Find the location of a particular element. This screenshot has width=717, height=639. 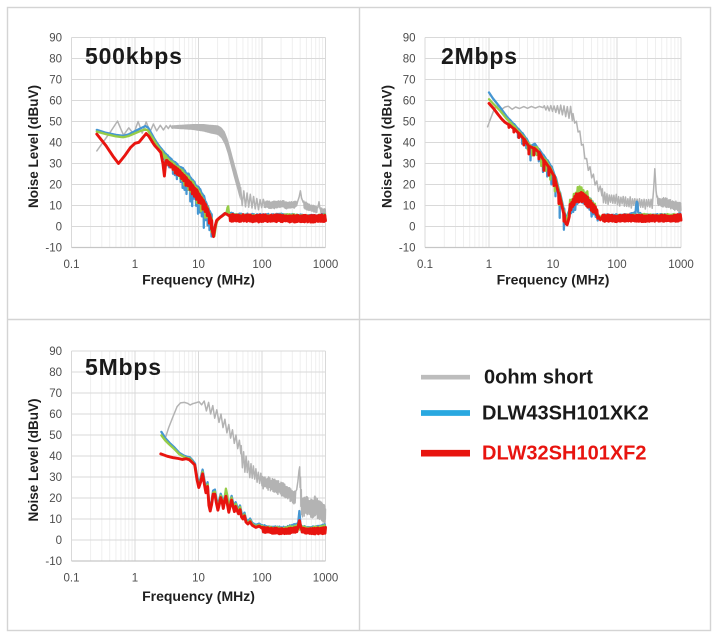

svg-text: 2Mbps is located at coordinates (479, 56).